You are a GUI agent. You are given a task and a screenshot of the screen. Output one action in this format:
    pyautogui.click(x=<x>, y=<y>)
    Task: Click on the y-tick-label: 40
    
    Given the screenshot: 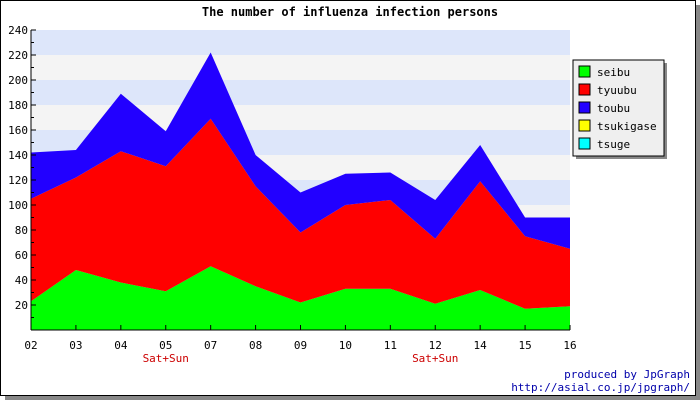 What is the action you would take?
    pyautogui.click(x=21, y=280)
    